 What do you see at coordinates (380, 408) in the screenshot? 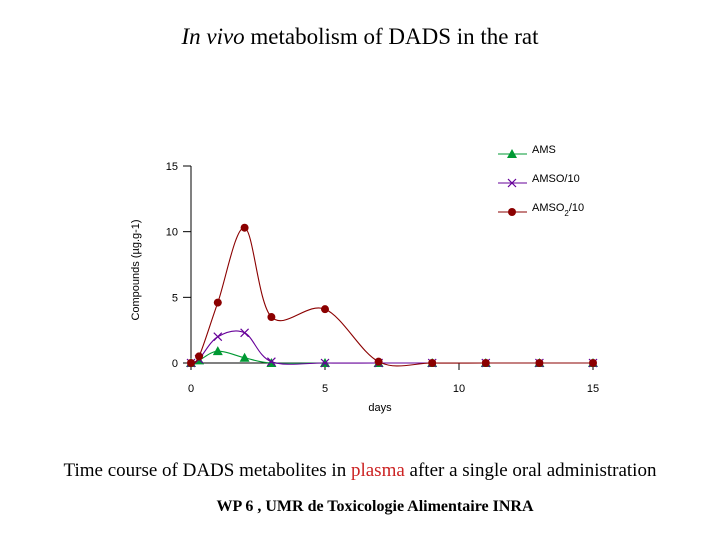
I see `x-axis-label: days` at bounding box center [380, 408].